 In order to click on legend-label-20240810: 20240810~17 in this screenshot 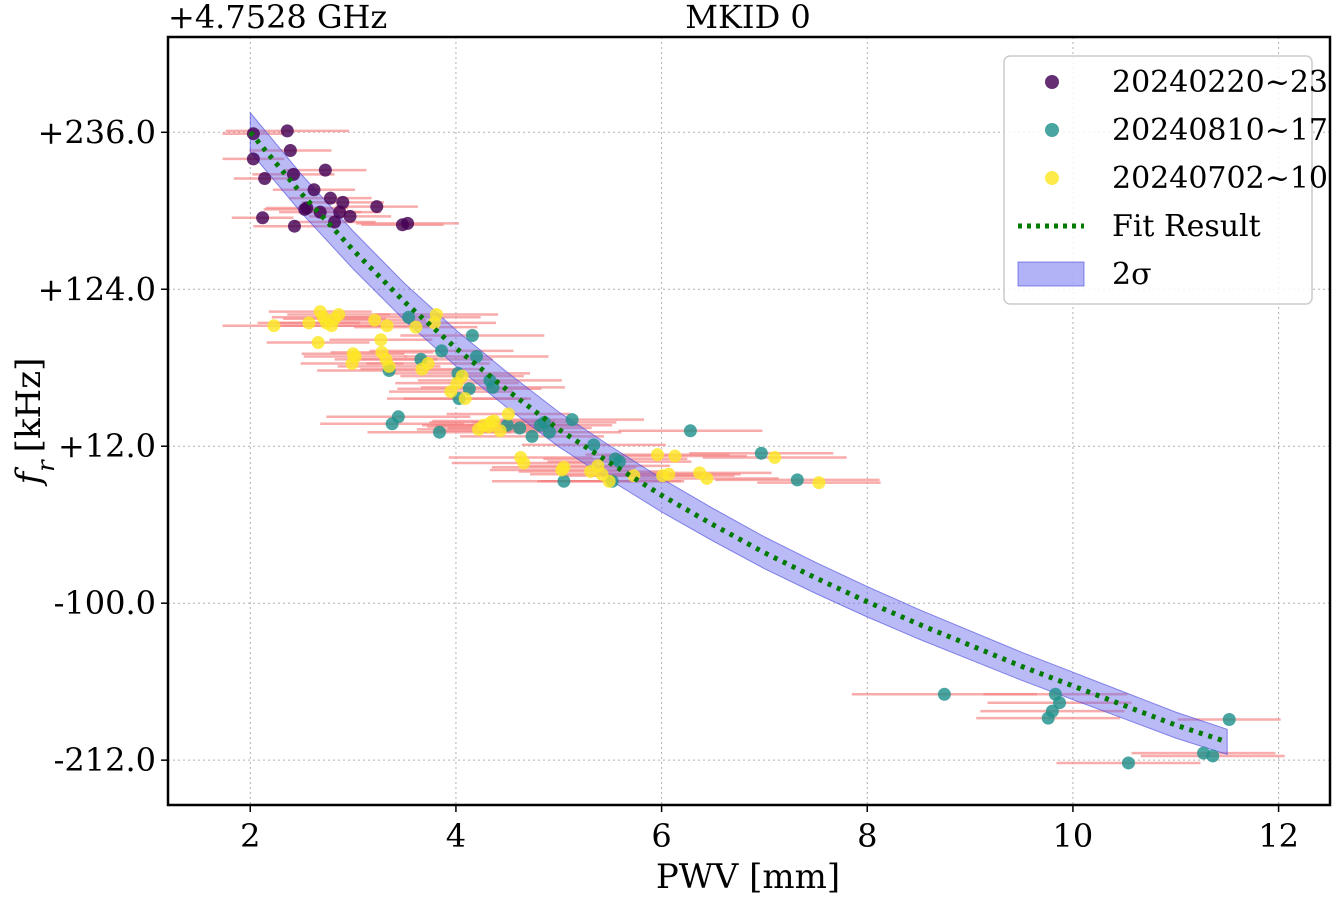, I will do `click(1220, 130)`.